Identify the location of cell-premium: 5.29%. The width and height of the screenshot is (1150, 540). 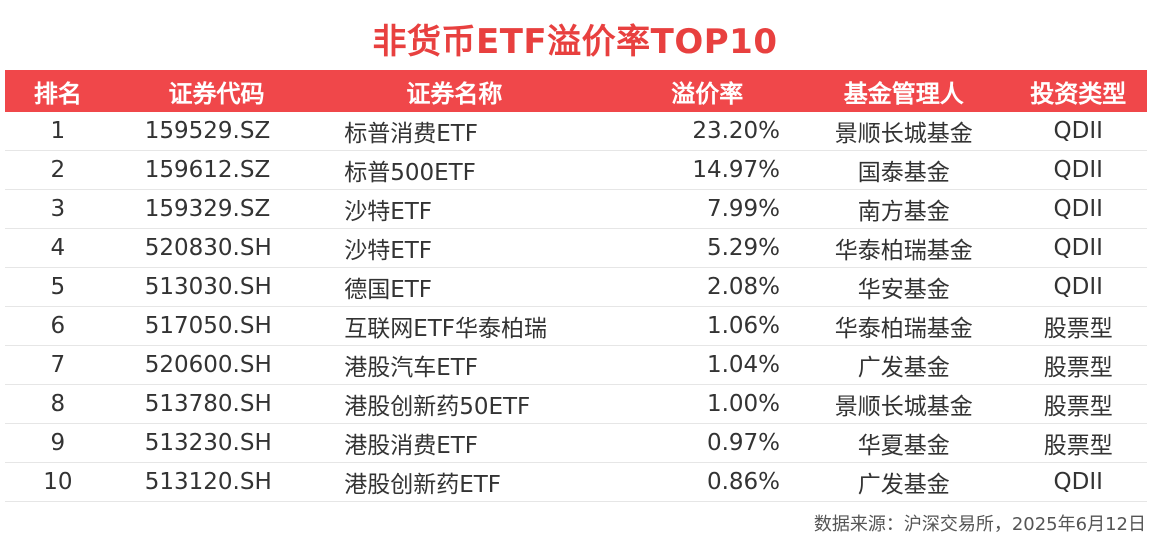
(692, 248).